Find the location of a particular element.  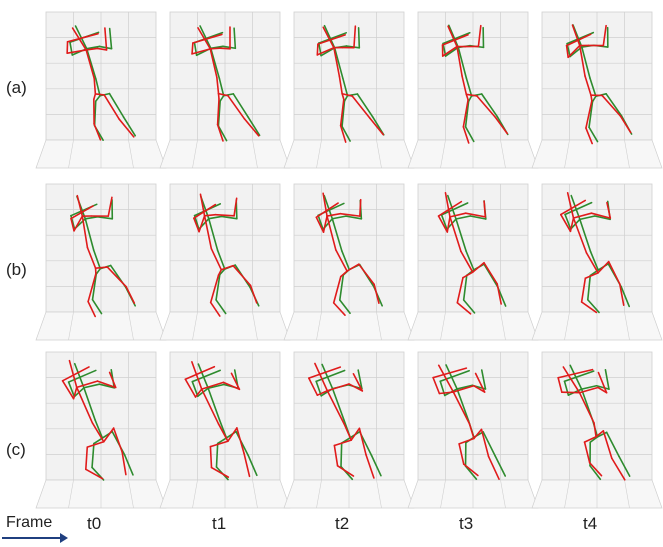

pose-panel-r1-c0 is located at coordinates (101, 262).